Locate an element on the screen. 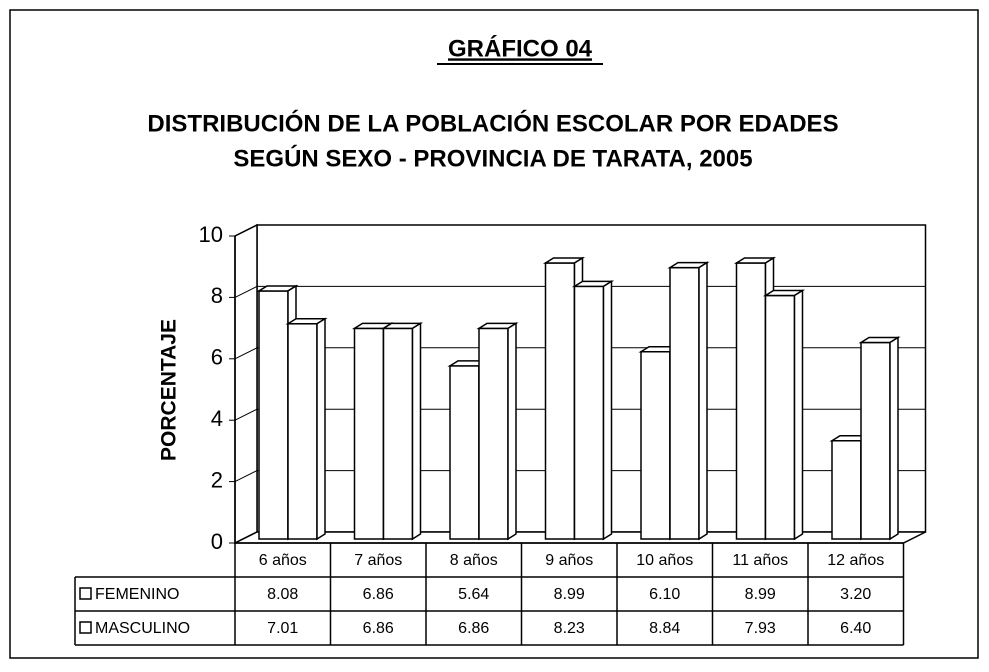  y-tick-label: 4 is located at coordinates (217, 418).